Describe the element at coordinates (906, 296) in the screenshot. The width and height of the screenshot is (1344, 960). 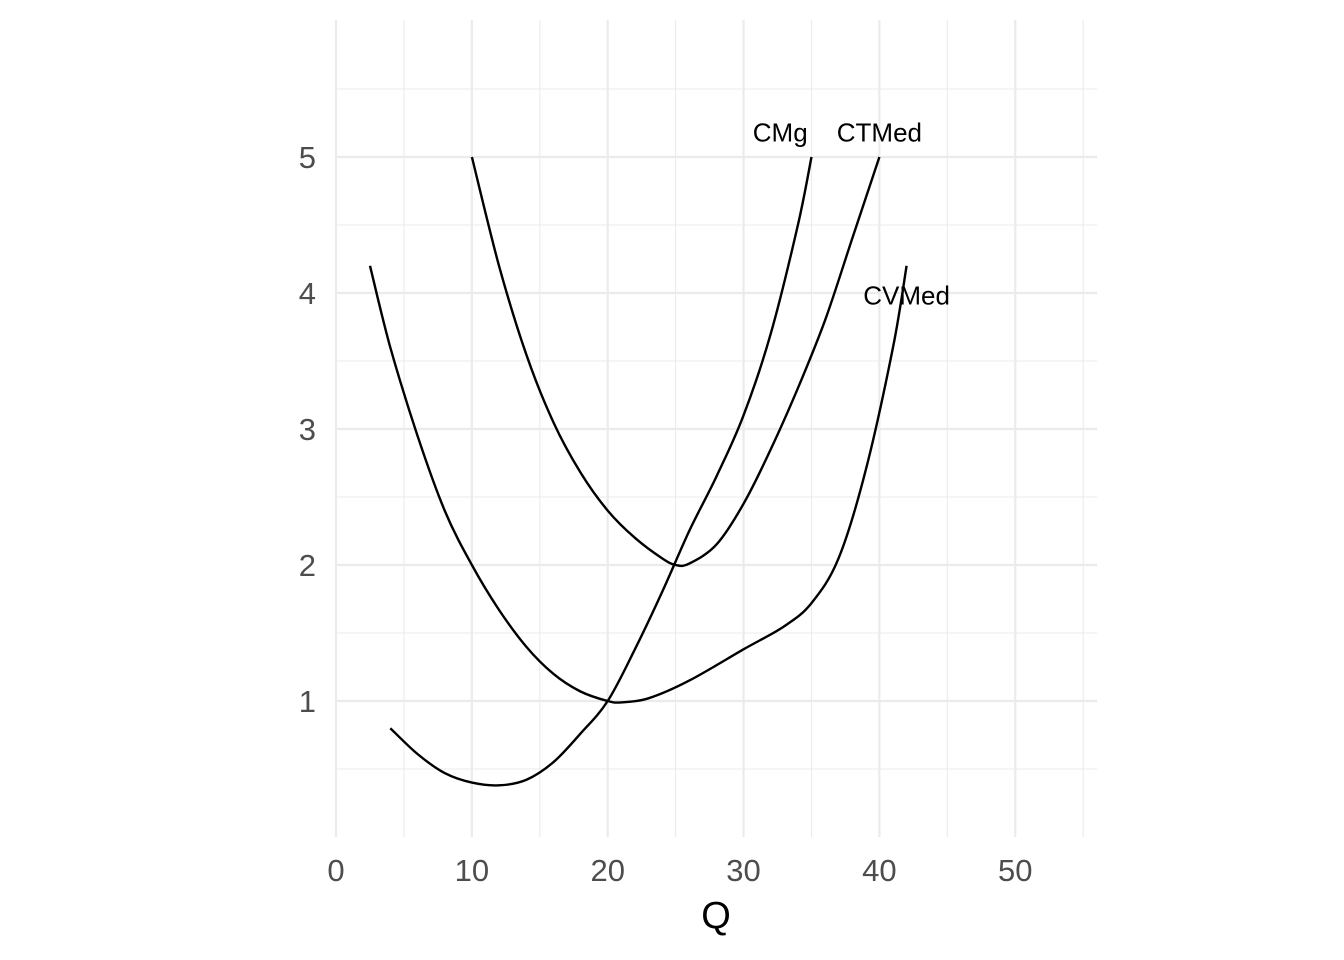
I see `curve-label-cvmed: CVMed` at that location.